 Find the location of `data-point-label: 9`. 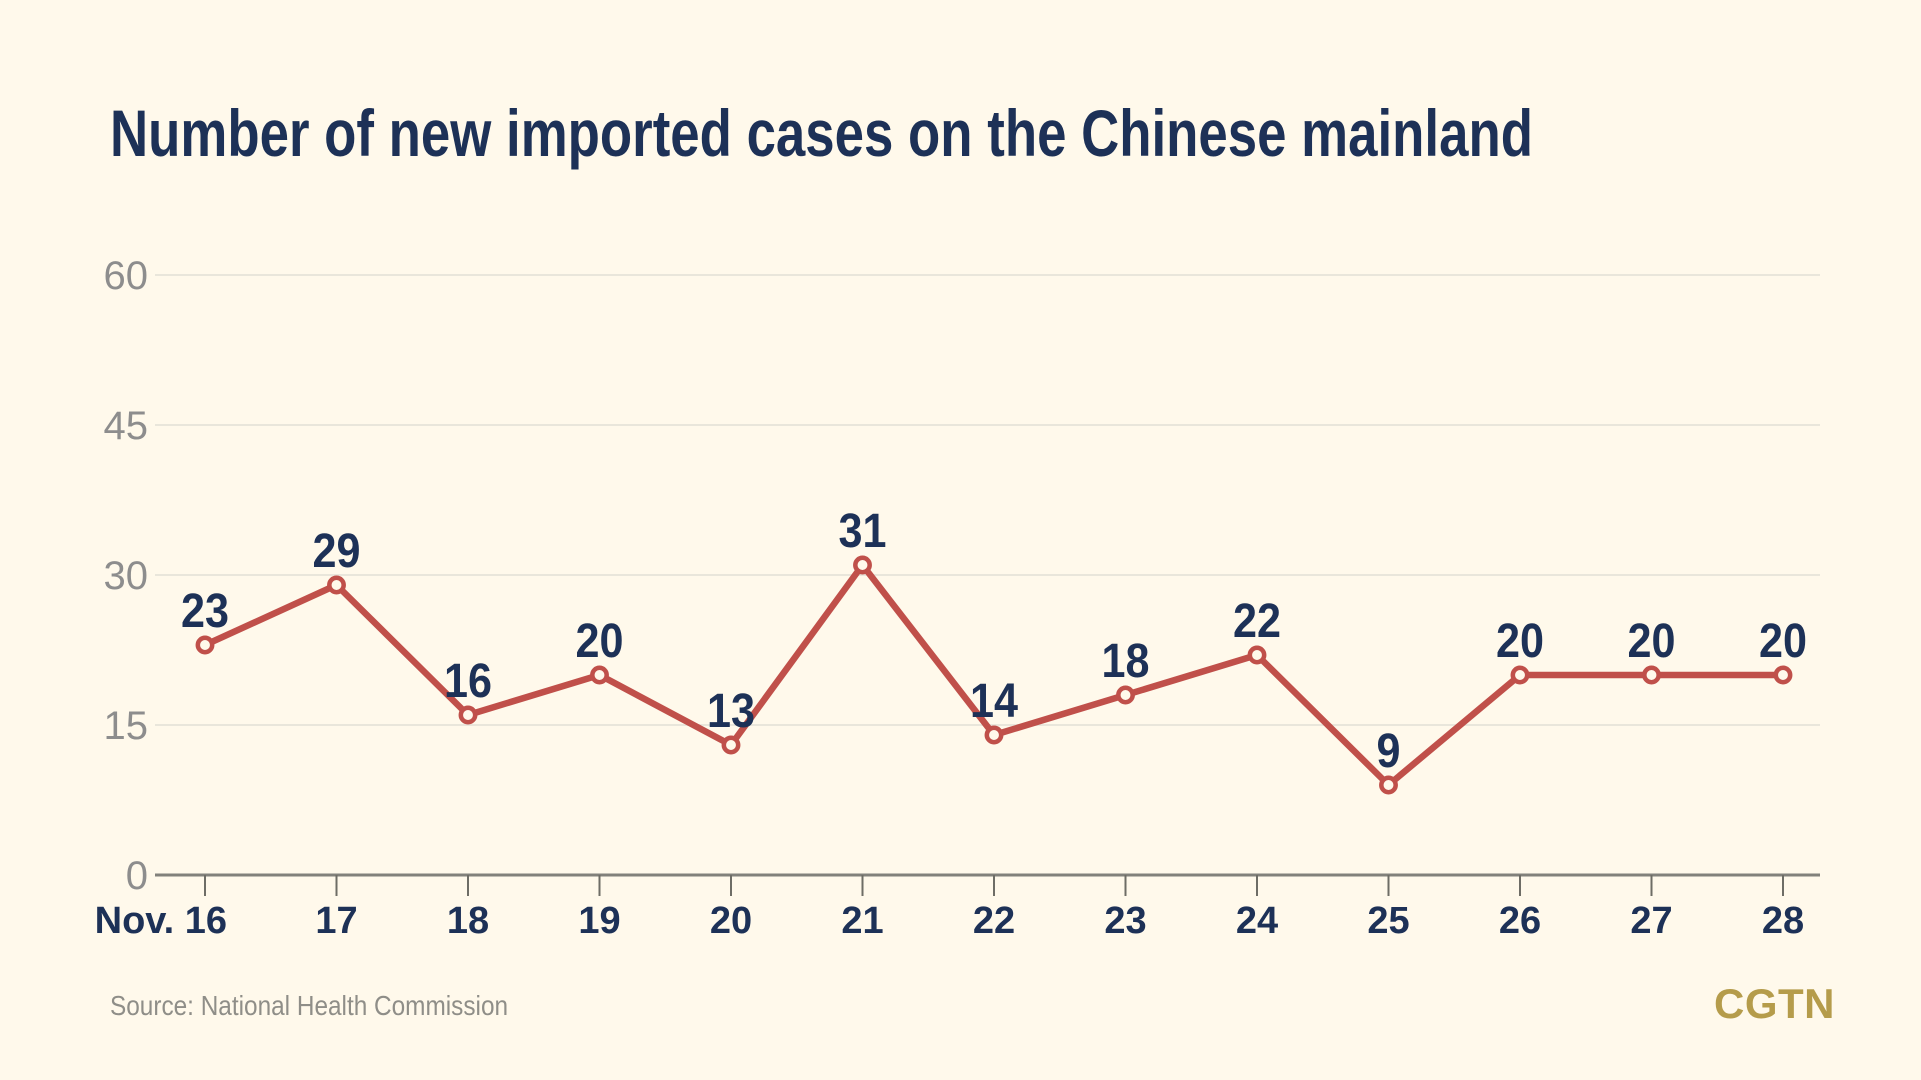

data-point-label: 9 is located at coordinates (1389, 751).